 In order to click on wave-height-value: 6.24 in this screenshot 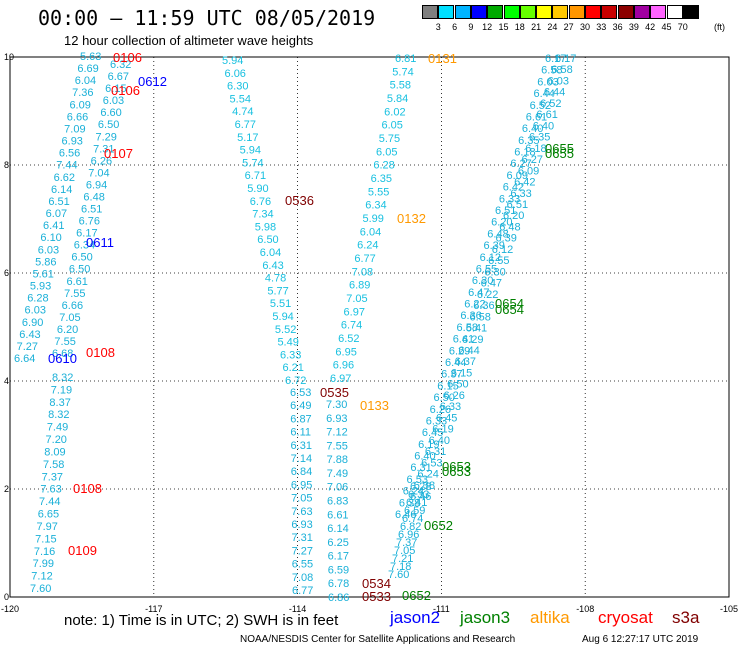, I will do `click(427, 475)`.